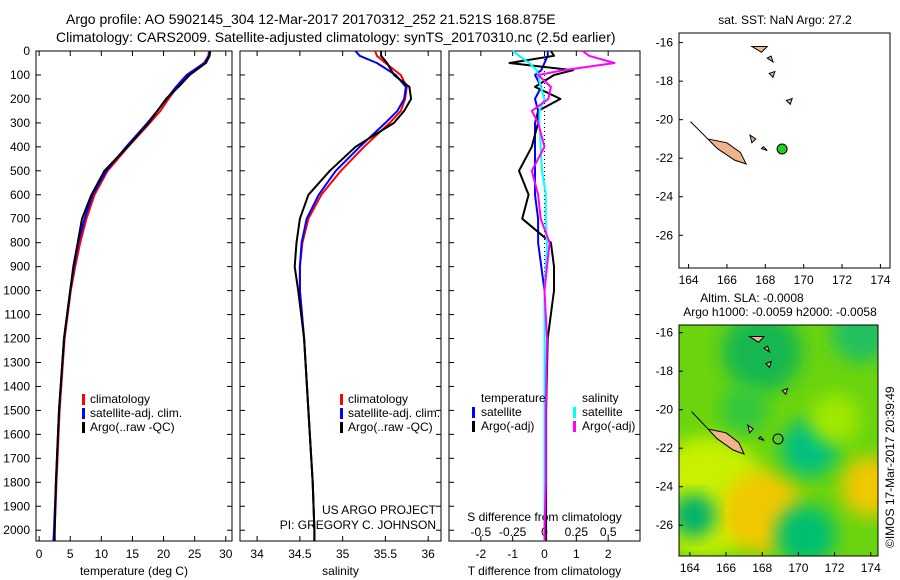  Describe the element at coordinates (133, 554) in the screenshot. I see `x-tick-label: 15` at that location.